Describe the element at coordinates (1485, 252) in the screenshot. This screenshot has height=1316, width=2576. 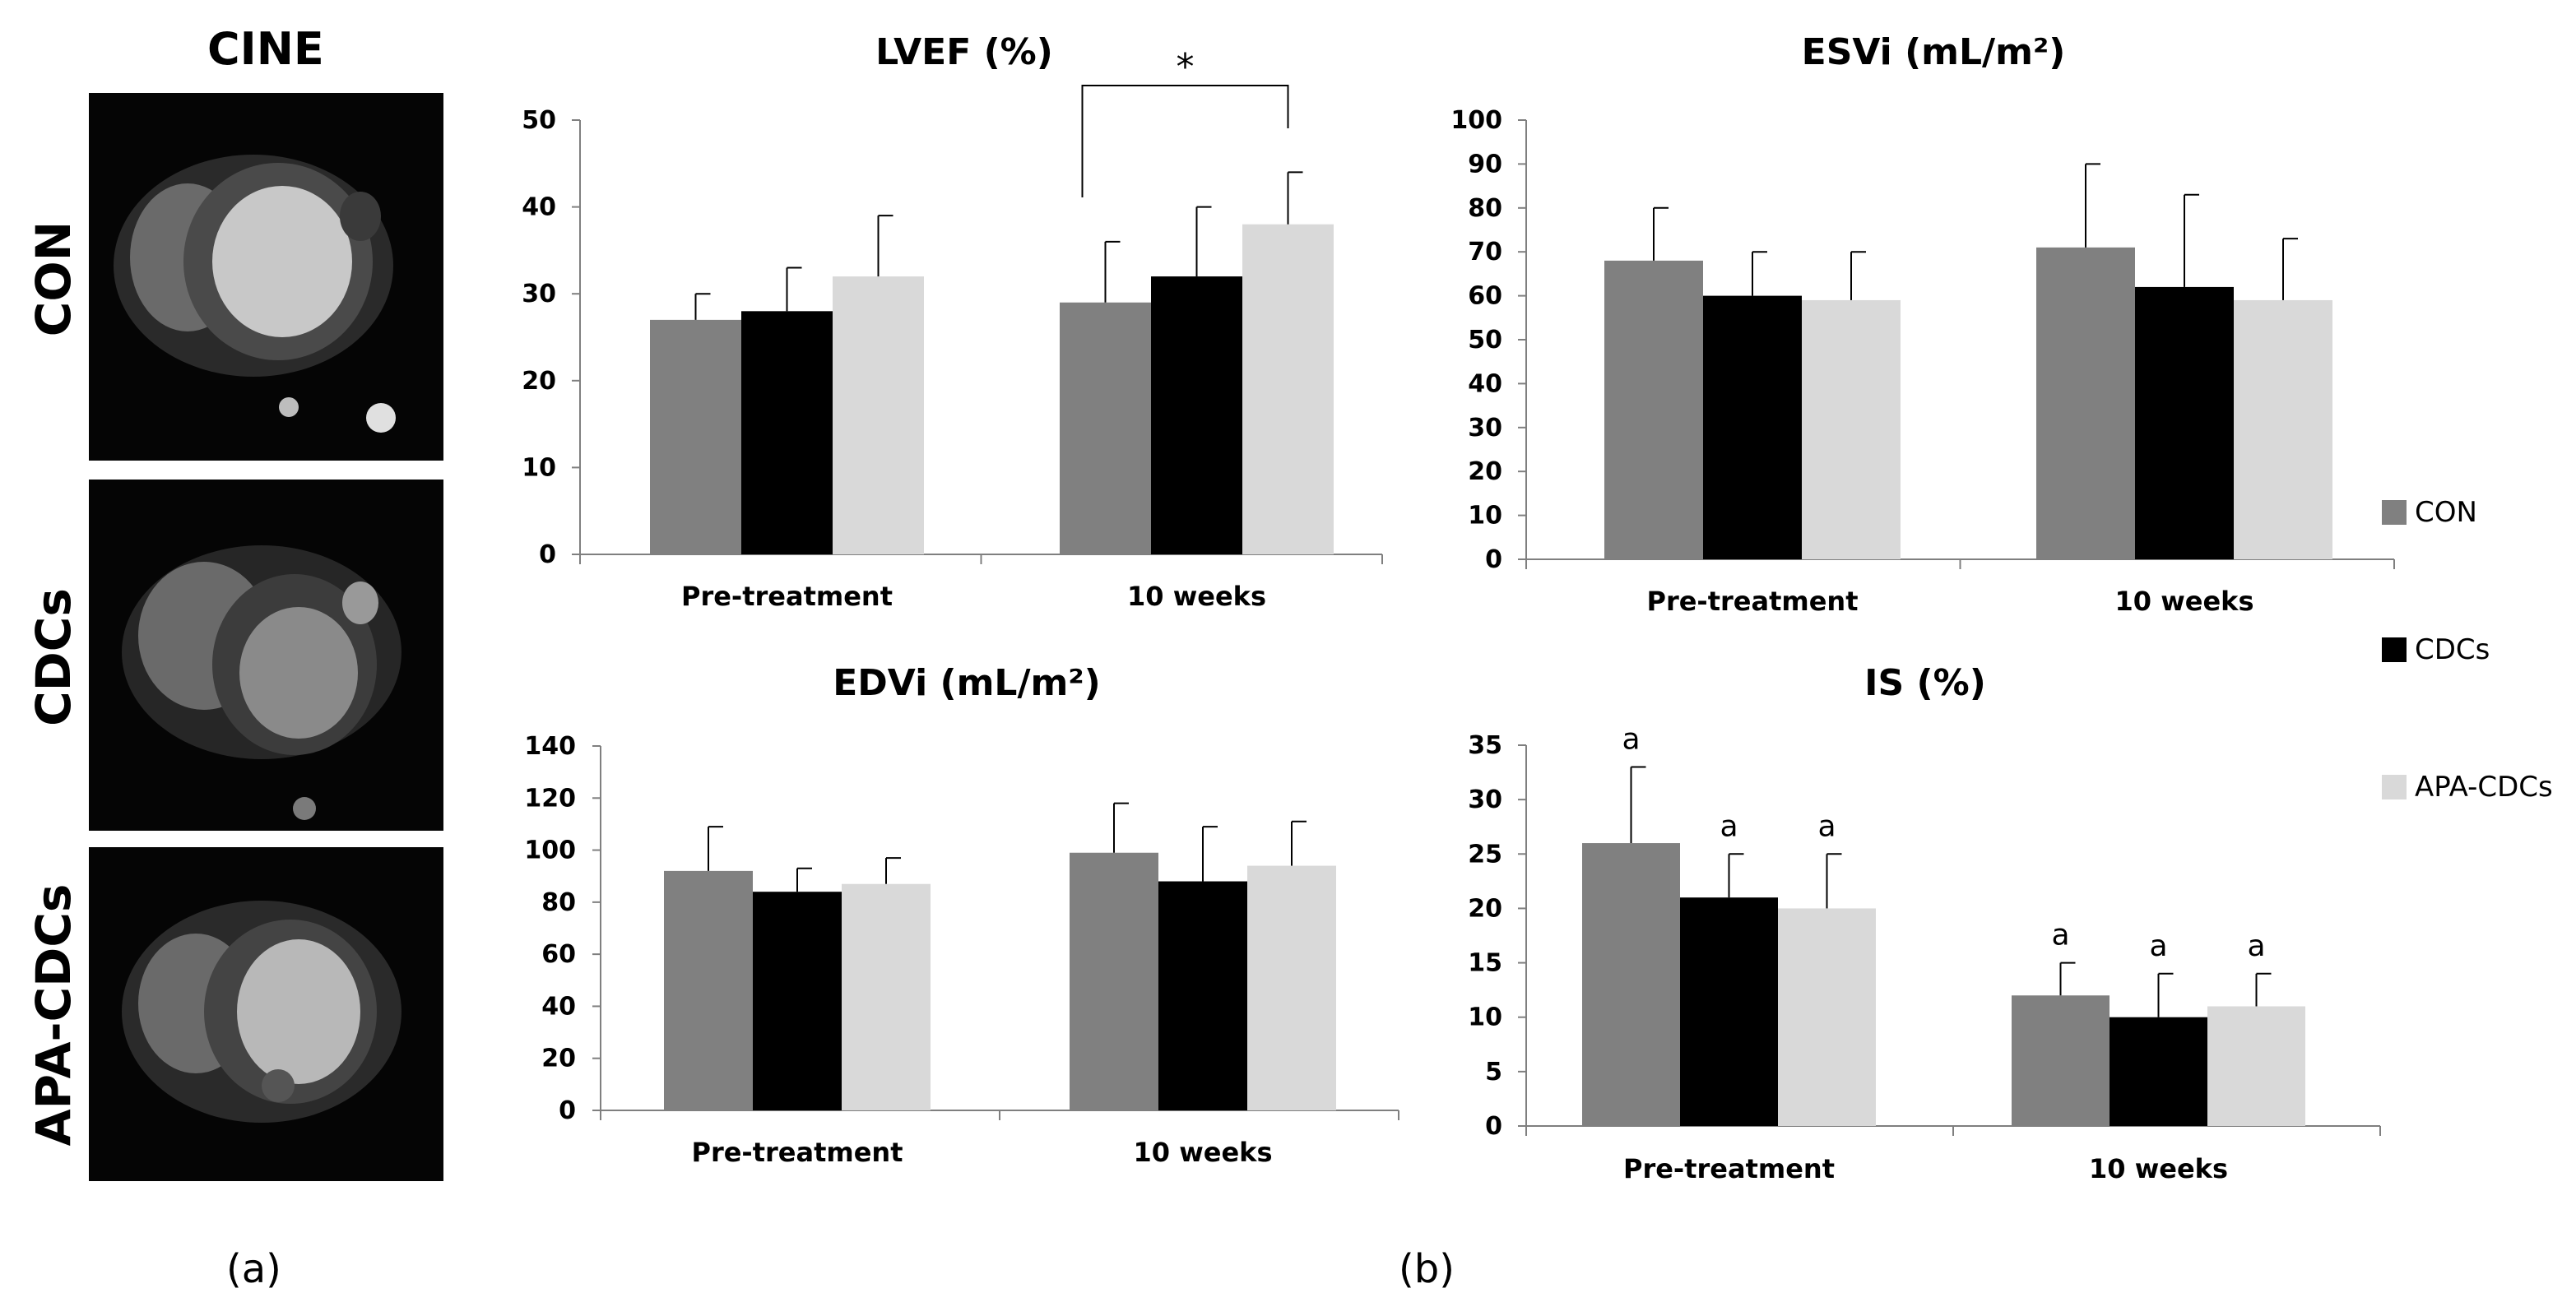
I see `chart-1-y-tick-label: 70` at that location.